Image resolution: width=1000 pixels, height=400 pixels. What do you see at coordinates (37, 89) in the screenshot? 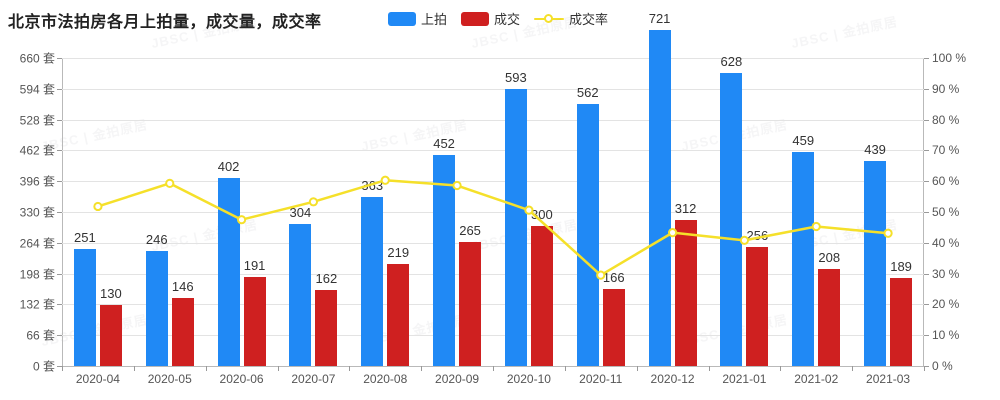
I see `y-axis-left-tick-label: 594 套` at bounding box center [37, 89].